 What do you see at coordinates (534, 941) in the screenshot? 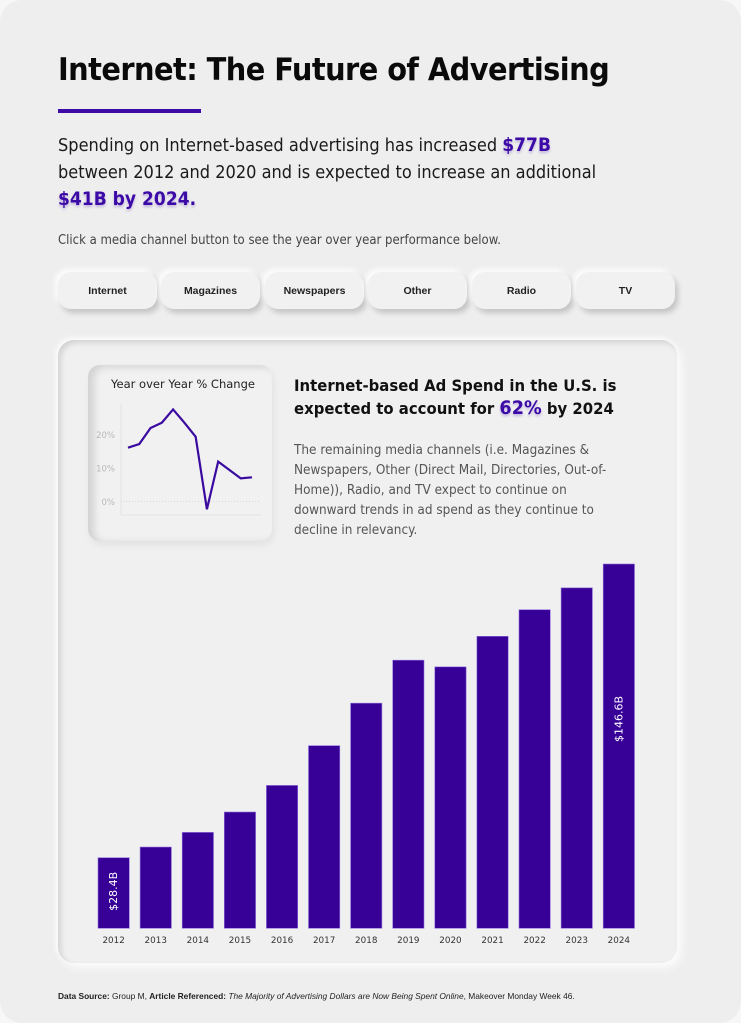
I see `x-tick-2022: 2022` at bounding box center [534, 941].